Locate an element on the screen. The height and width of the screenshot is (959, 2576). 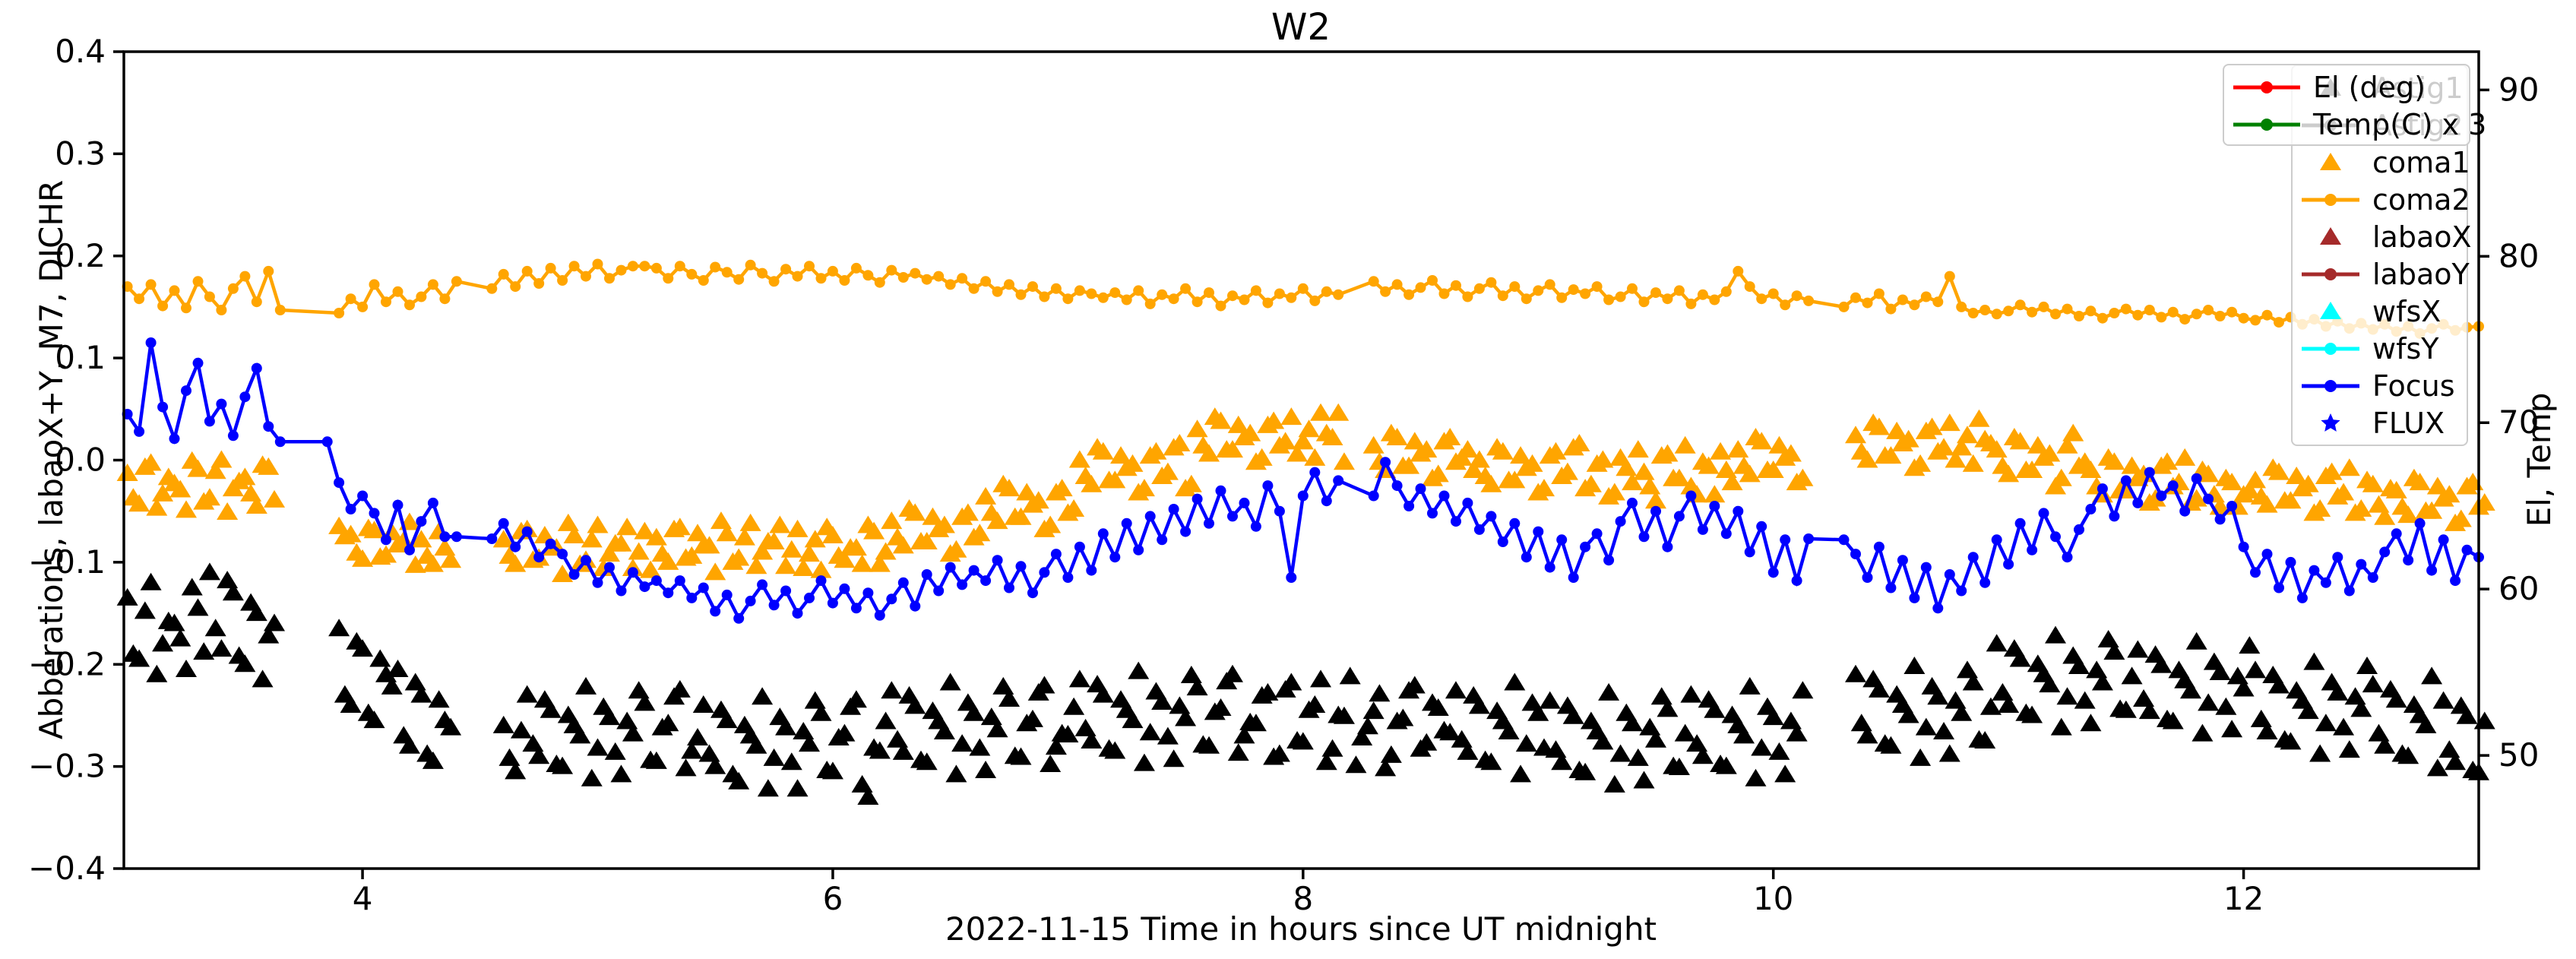
y-axis-label-right: El, Temp is located at coordinates (2539, 460).